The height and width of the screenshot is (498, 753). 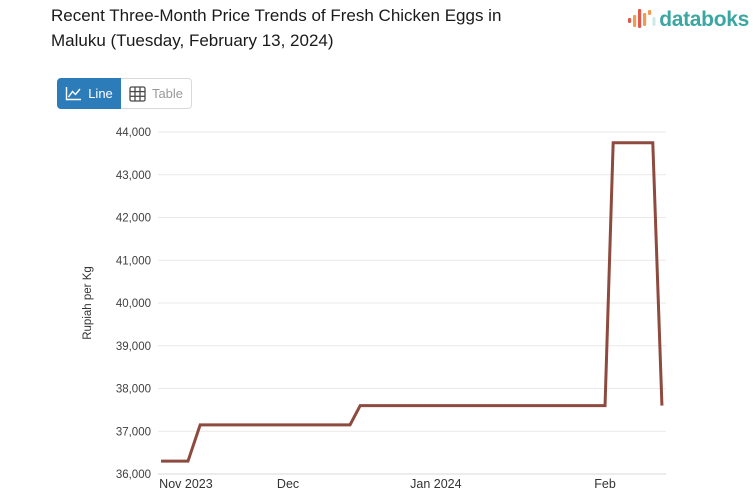 I want to click on y-axis-tick-label: 40,000, so click(x=133, y=304).